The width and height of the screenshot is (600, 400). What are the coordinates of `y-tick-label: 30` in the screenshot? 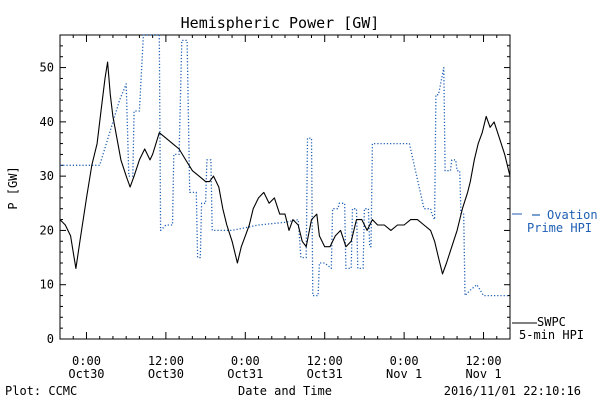 It's located at (47, 176).